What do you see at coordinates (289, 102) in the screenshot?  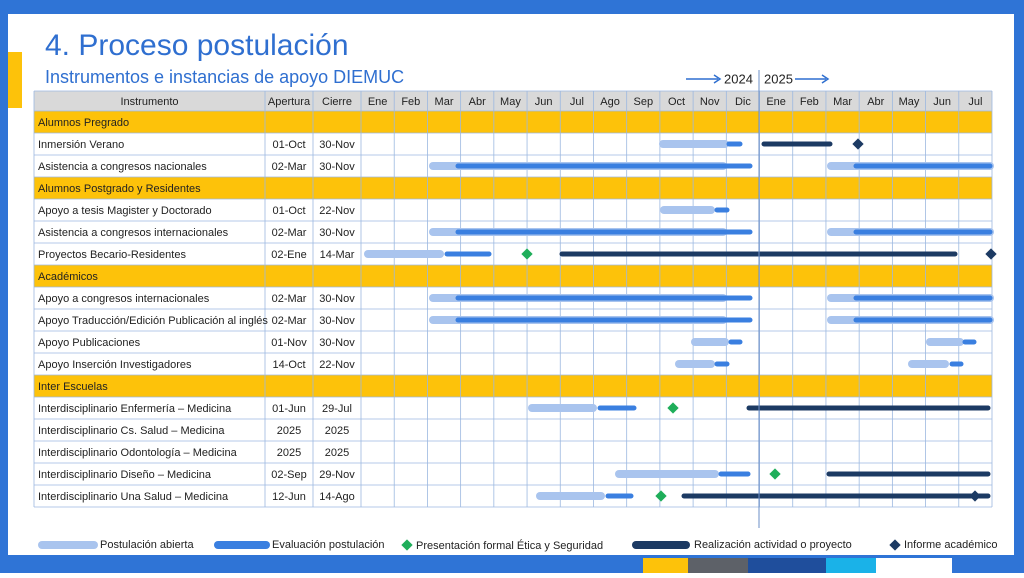 I see `column-header: Apertura` at bounding box center [289, 102].